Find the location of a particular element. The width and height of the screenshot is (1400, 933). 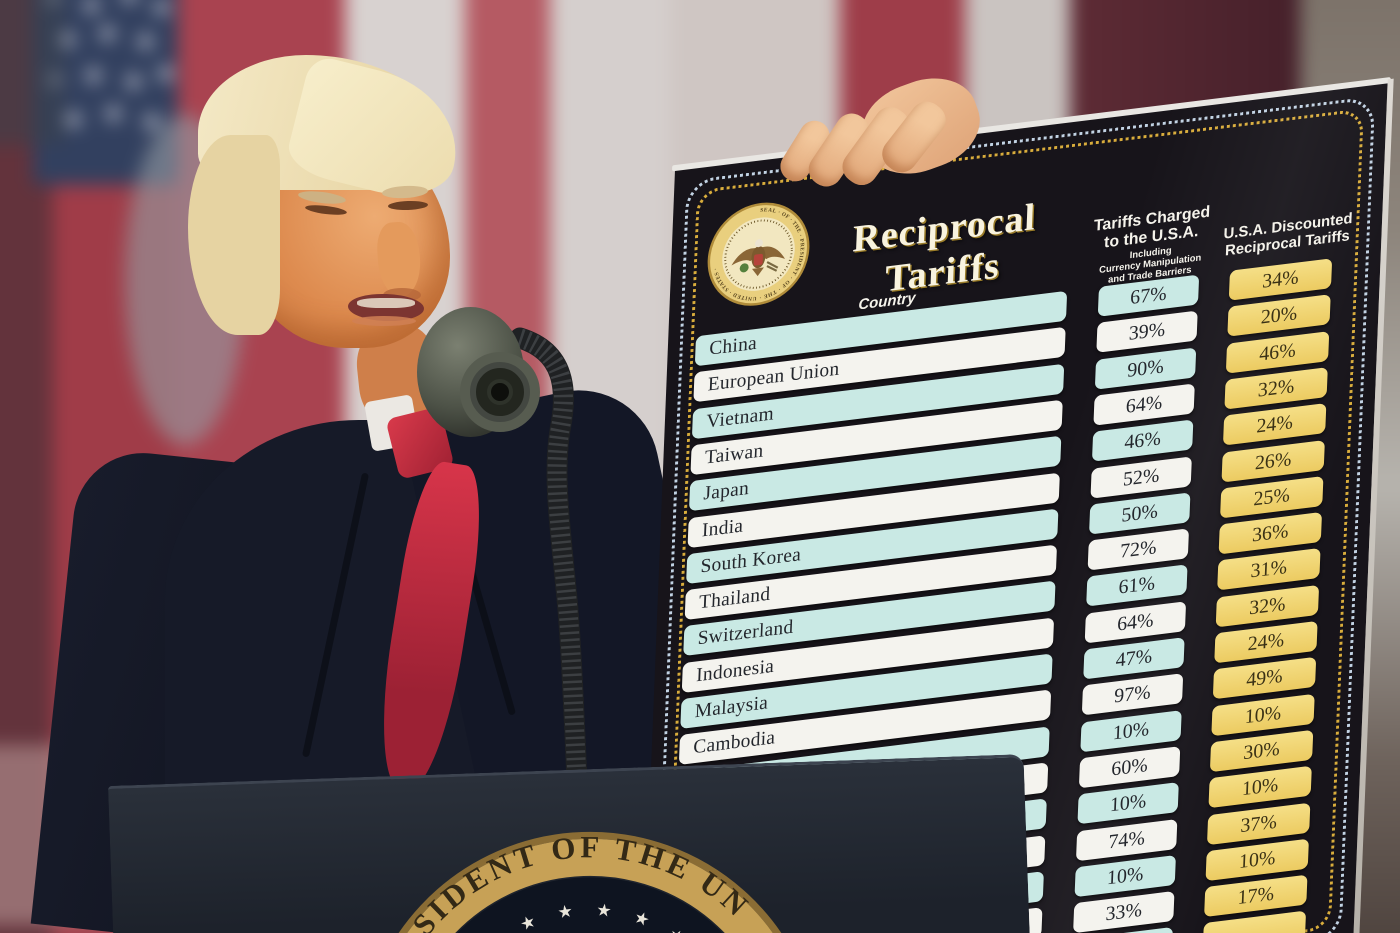

podium: SIDENT OF THE UN ★ ★ ★ ★ ★ ★ ★ ★ ★ is located at coordinates (570, 843).